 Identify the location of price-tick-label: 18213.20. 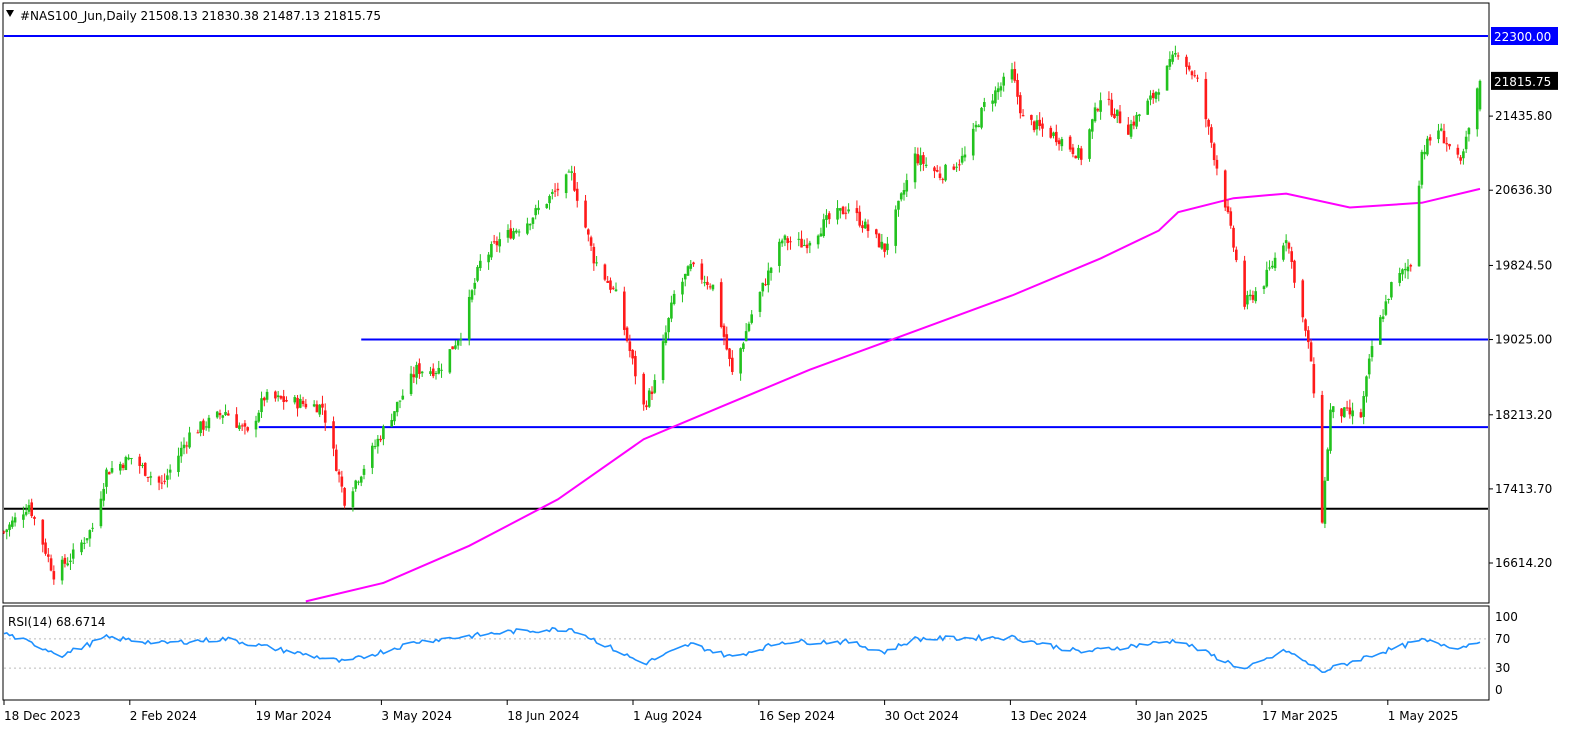
(1523, 415).